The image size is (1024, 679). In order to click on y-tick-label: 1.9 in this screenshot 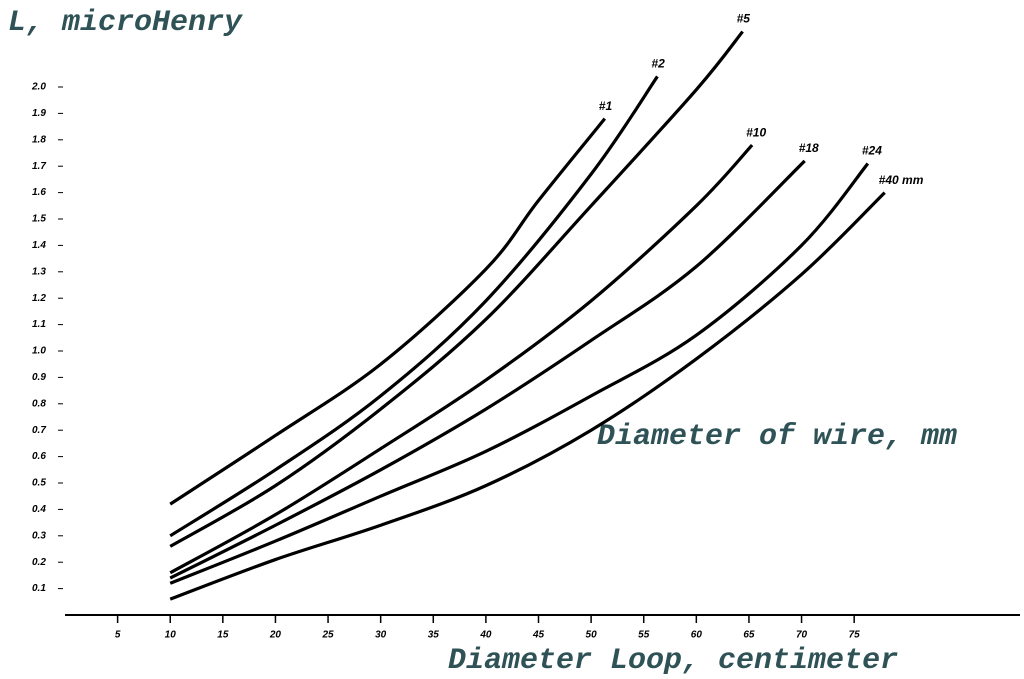, I will do `click(39, 113)`.